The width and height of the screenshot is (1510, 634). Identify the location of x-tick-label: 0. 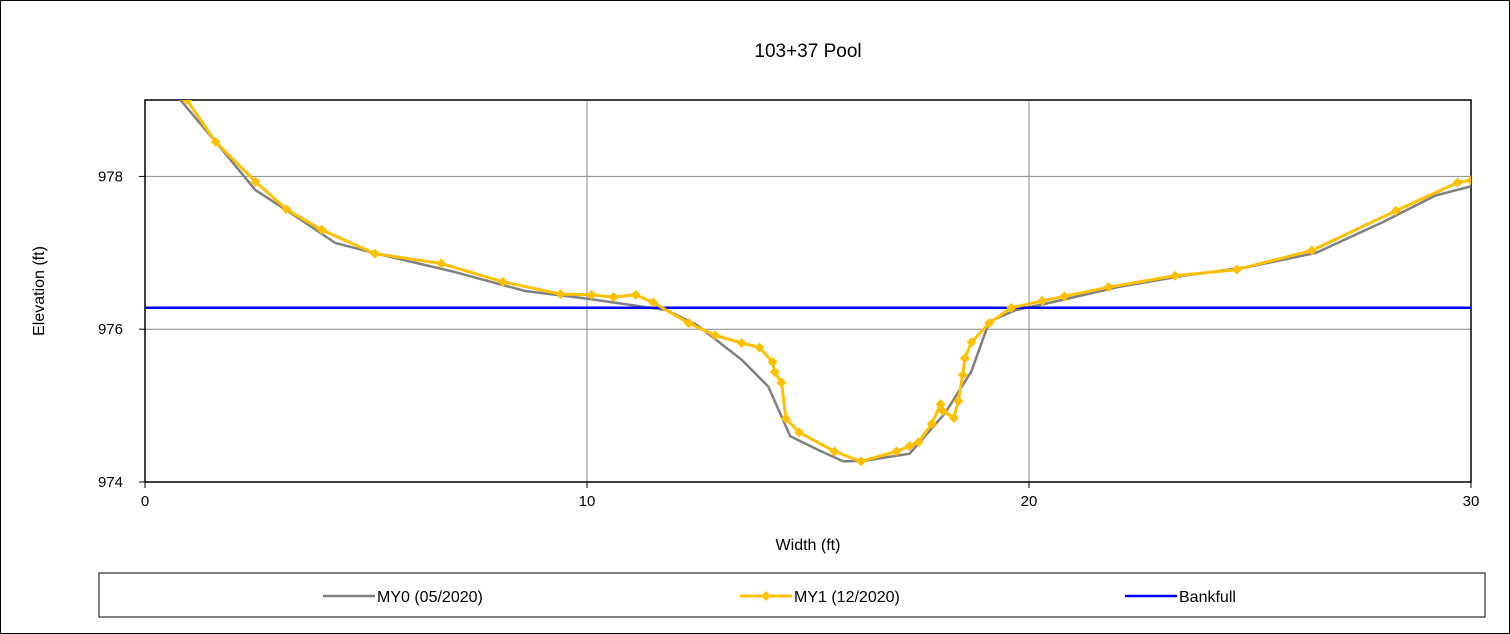
(145, 501).